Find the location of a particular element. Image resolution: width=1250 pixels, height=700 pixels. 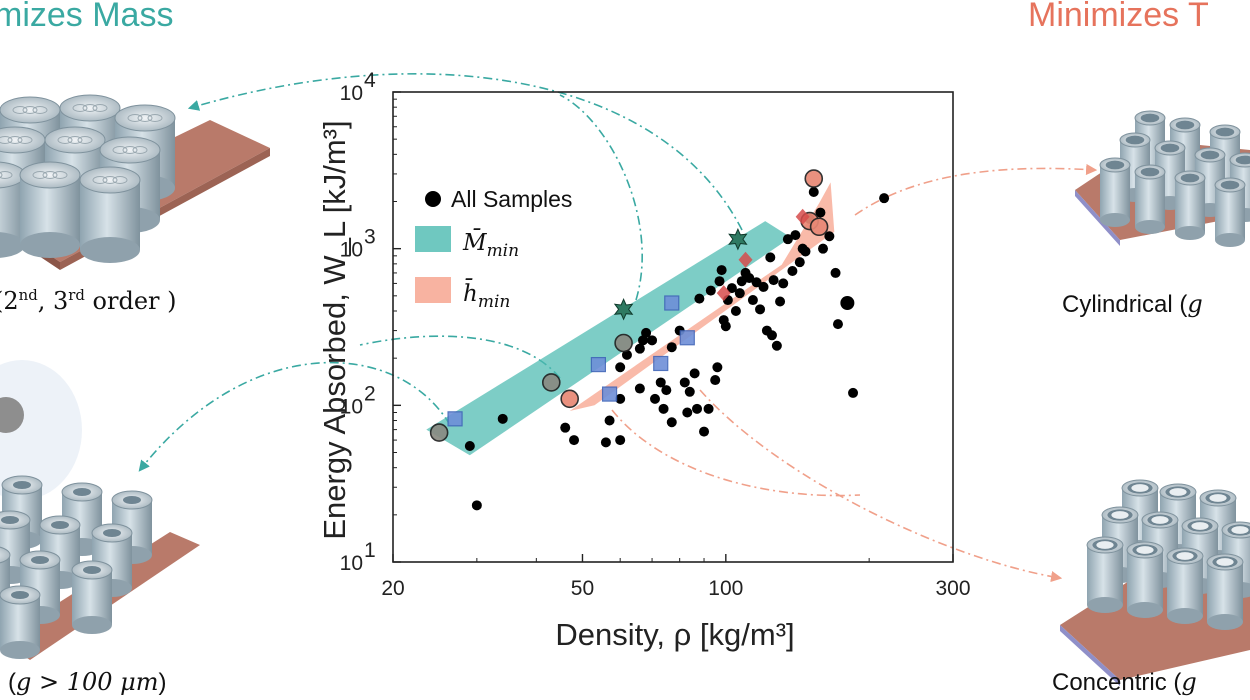

x-tick-label-100: 100 is located at coordinates (725, 588).